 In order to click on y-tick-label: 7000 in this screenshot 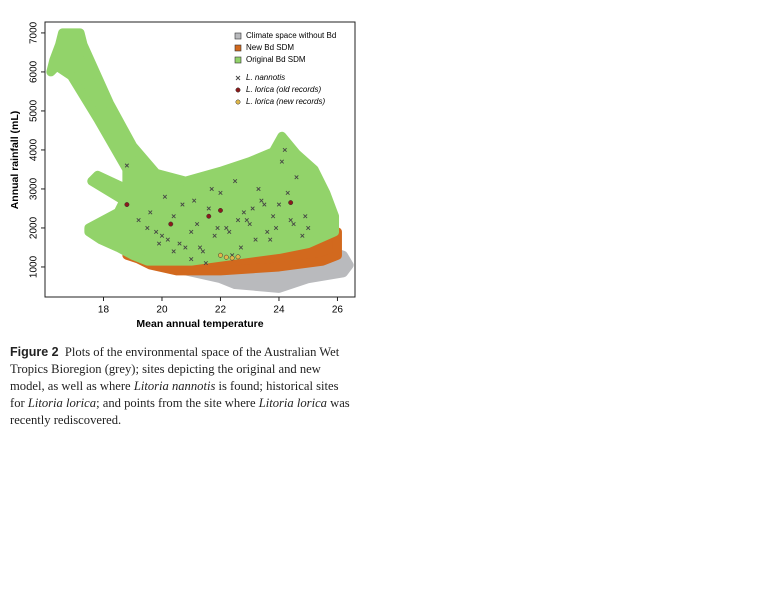, I will do `click(34, 32)`.